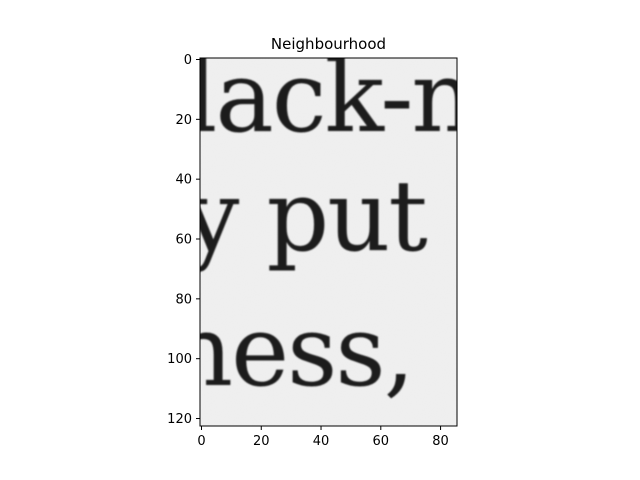 The image size is (640, 480). Describe the element at coordinates (328, 44) in the screenshot. I see `chart-title: Neighbourhood` at that location.